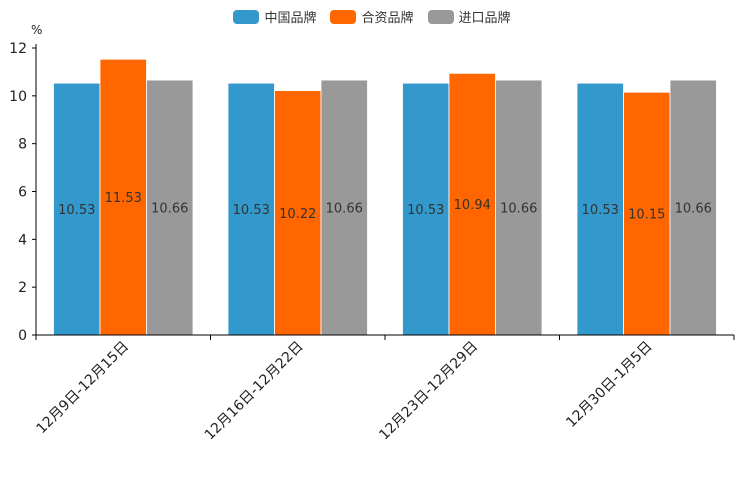 Image resolution: width=744 pixels, height=496 pixels. What do you see at coordinates (76, 210) in the screenshot?
I see `data-label-0-0: 10.53` at bounding box center [76, 210].